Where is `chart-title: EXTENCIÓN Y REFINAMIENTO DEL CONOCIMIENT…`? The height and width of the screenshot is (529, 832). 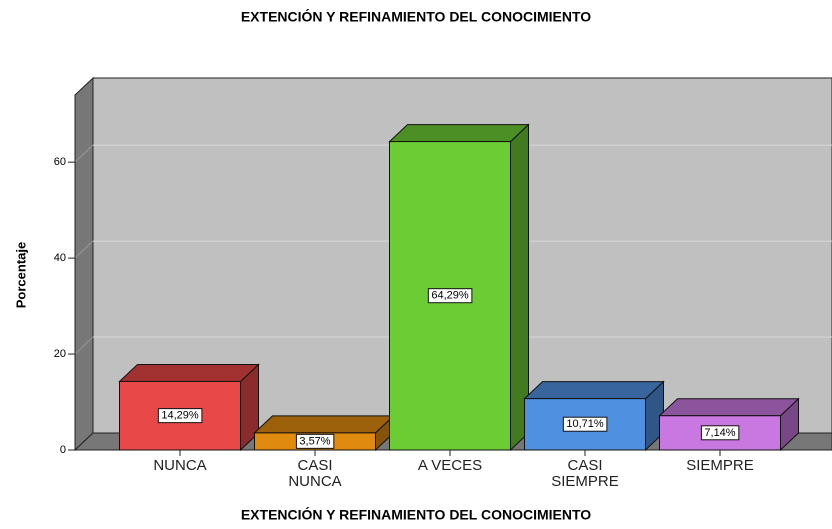
chart-title: EXTENCIÓN Y REFINAMIENTO DEL CONOCIMIENT… is located at coordinates (416, 16).